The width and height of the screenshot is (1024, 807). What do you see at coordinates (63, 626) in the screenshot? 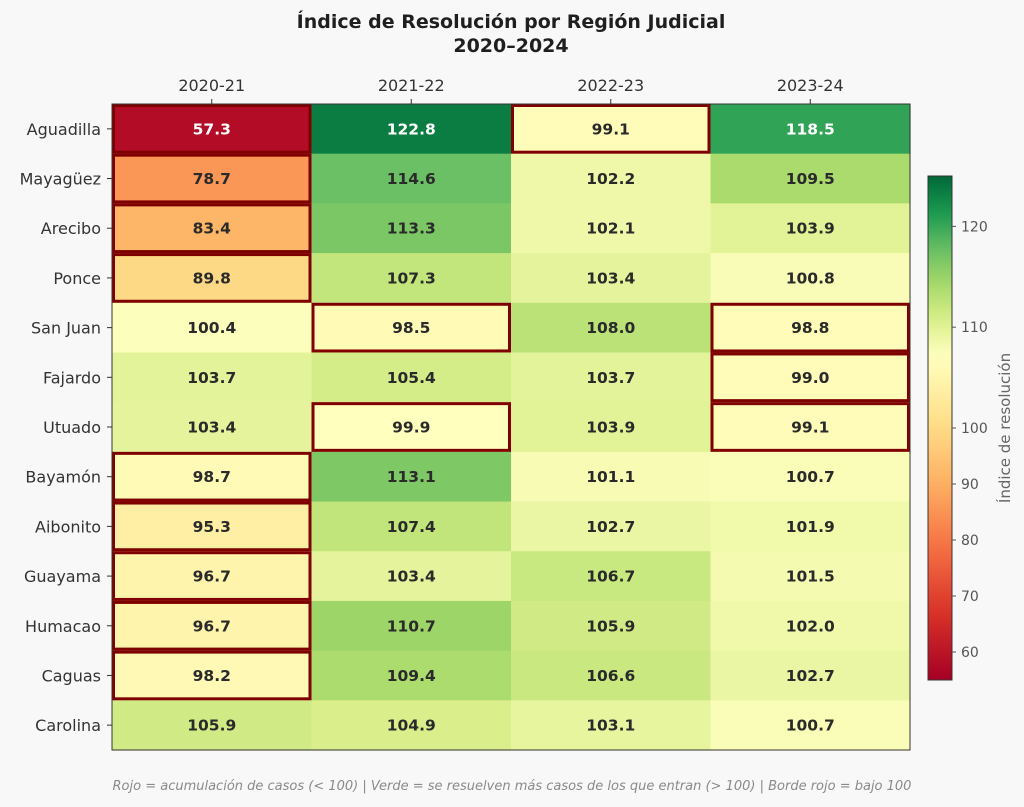
I see `y-tick-label: Humacao` at bounding box center [63, 626].